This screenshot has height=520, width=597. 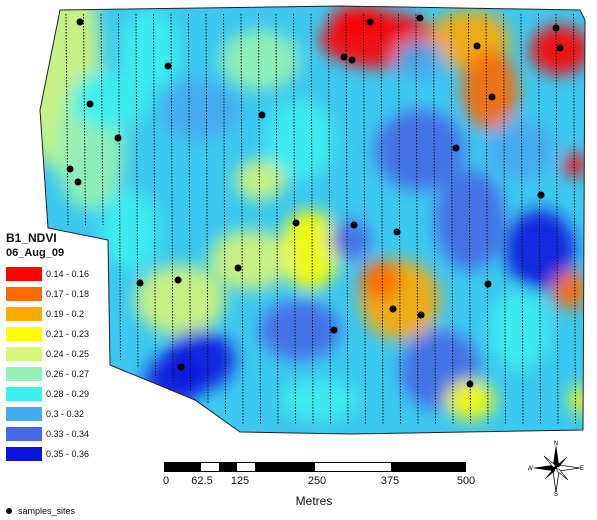 I want to click on legend-label: 0.35 - 0.36, so click(x=68, y=454).